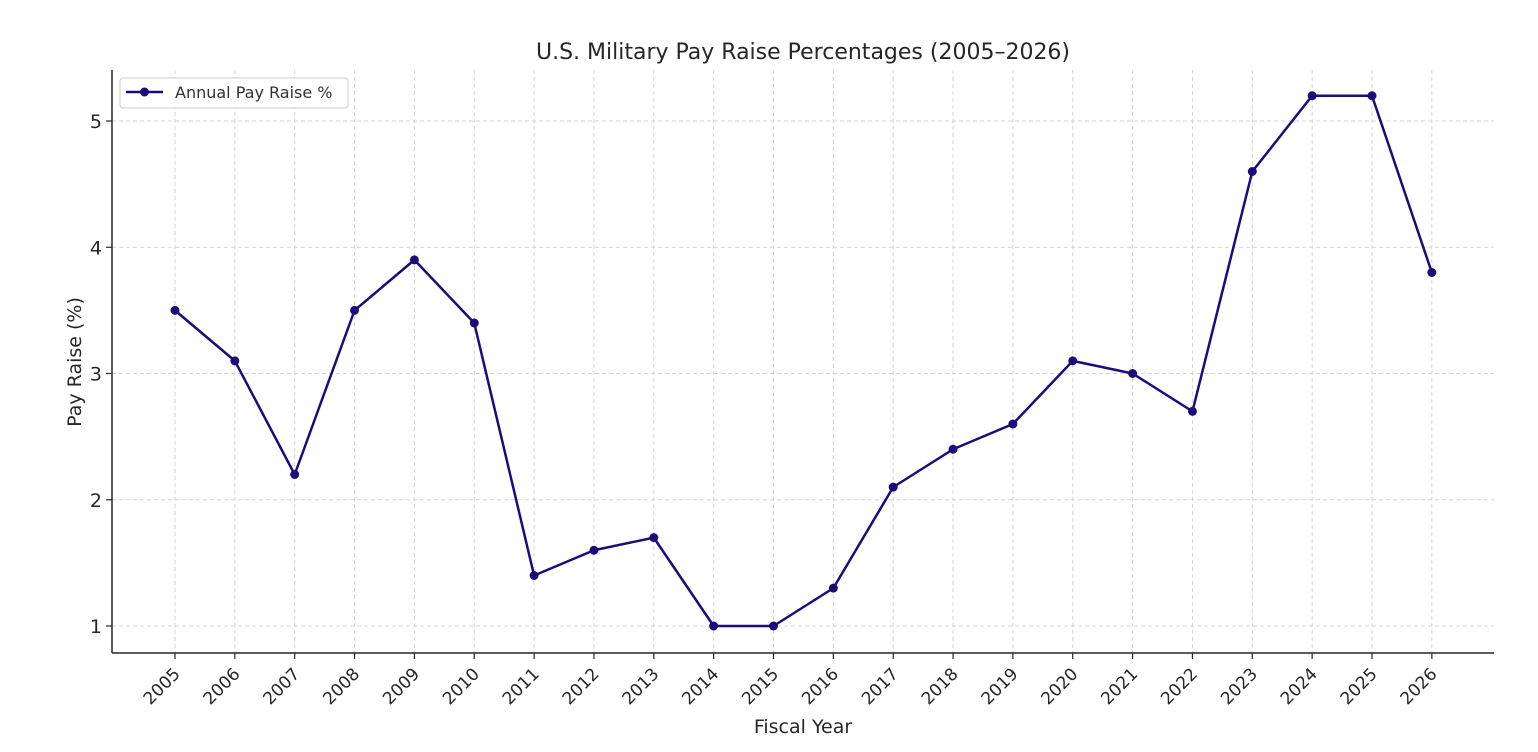 This screenshot has height=752, width=1538. What do you see at coordinates (282, 686) in the screenshot?
I see `x-tick-label: 2007` at bounding box center [282, 686].